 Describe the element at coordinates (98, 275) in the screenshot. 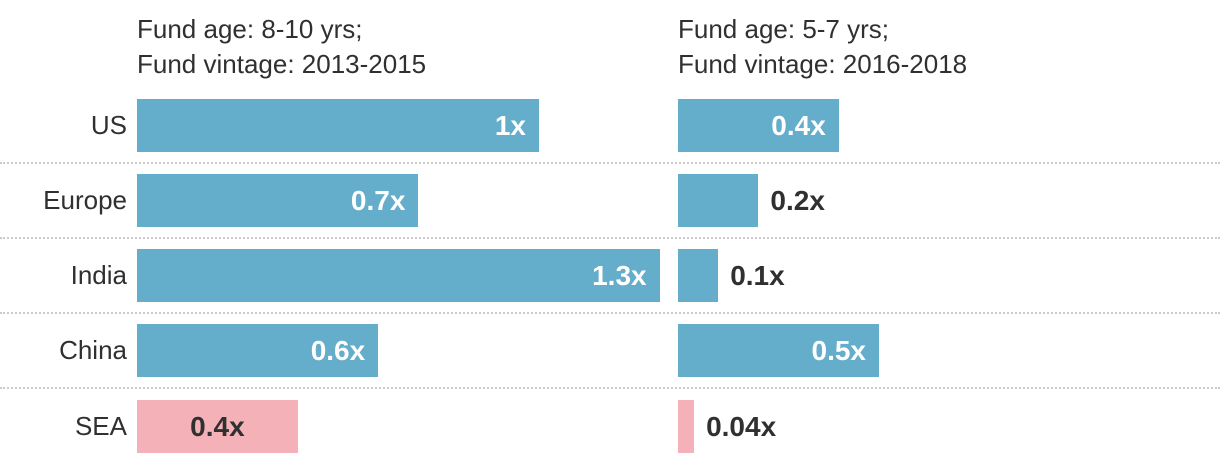

I see `category-label-india: India` at that location.